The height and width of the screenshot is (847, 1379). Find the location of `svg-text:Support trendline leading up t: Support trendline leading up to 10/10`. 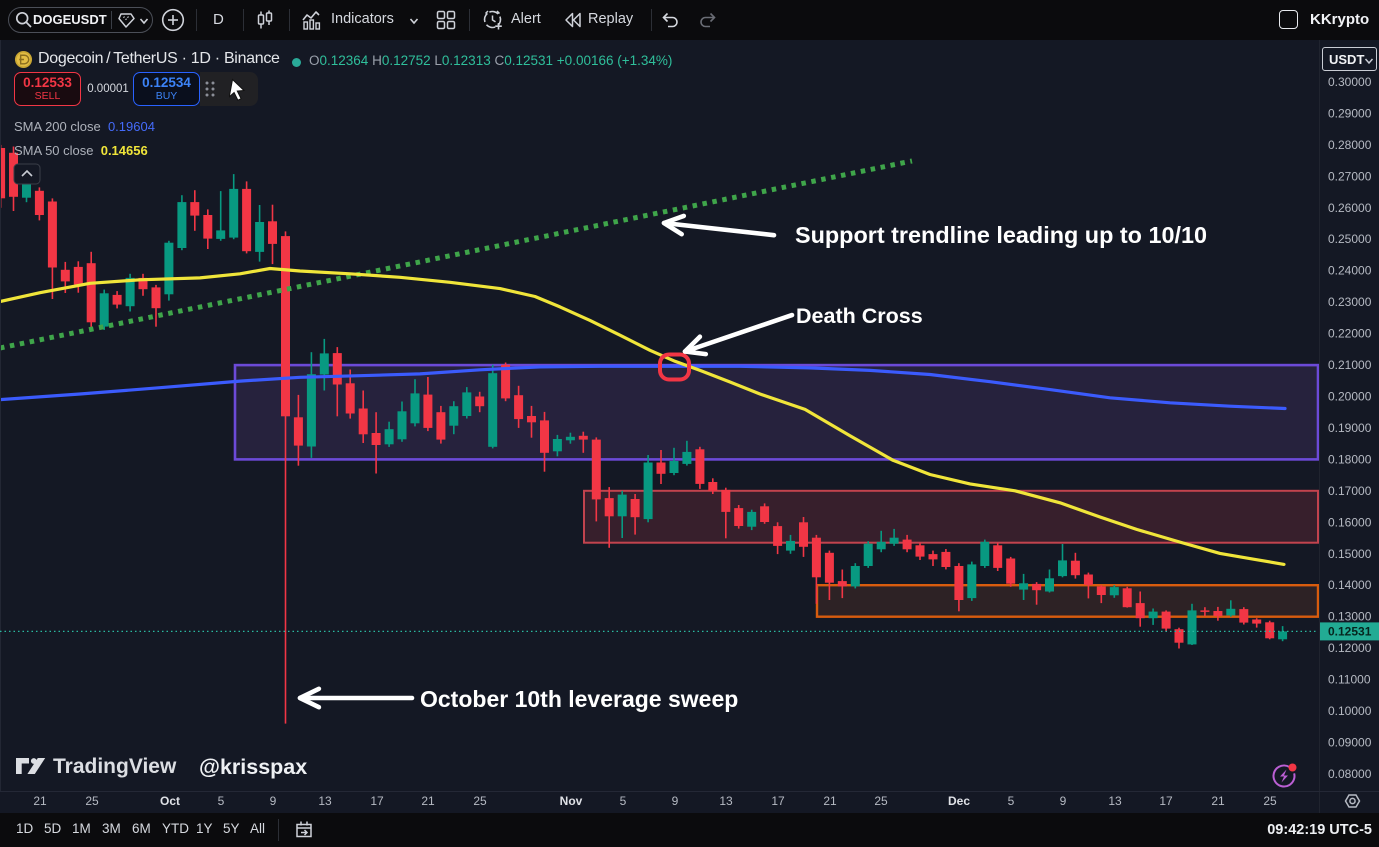

svg-text:Support trendline leading up t: Support trendline leading up to 10/10 is located at coordinates (1001, 235).